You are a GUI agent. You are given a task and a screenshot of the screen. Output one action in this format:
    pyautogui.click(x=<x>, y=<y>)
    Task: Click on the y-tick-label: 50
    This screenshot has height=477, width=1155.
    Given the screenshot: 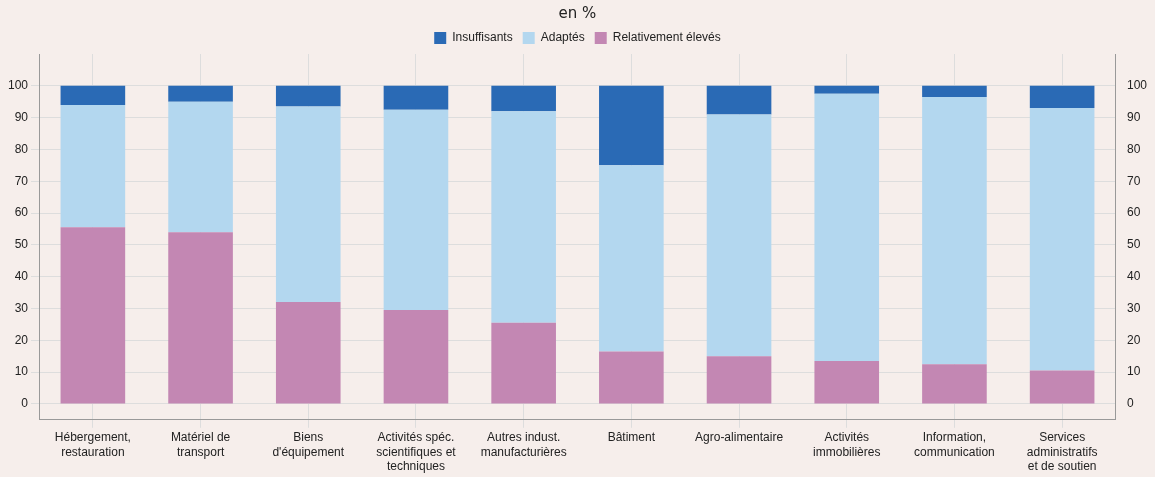 What is the action you would take?
    pyautogui.click(x=21, y=244)
    